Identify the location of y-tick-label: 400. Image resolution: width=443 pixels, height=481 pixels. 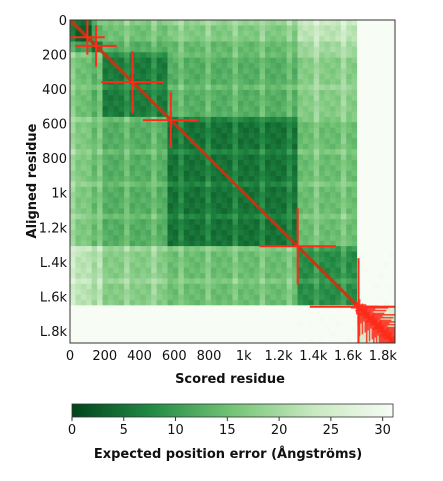
(54, 90).